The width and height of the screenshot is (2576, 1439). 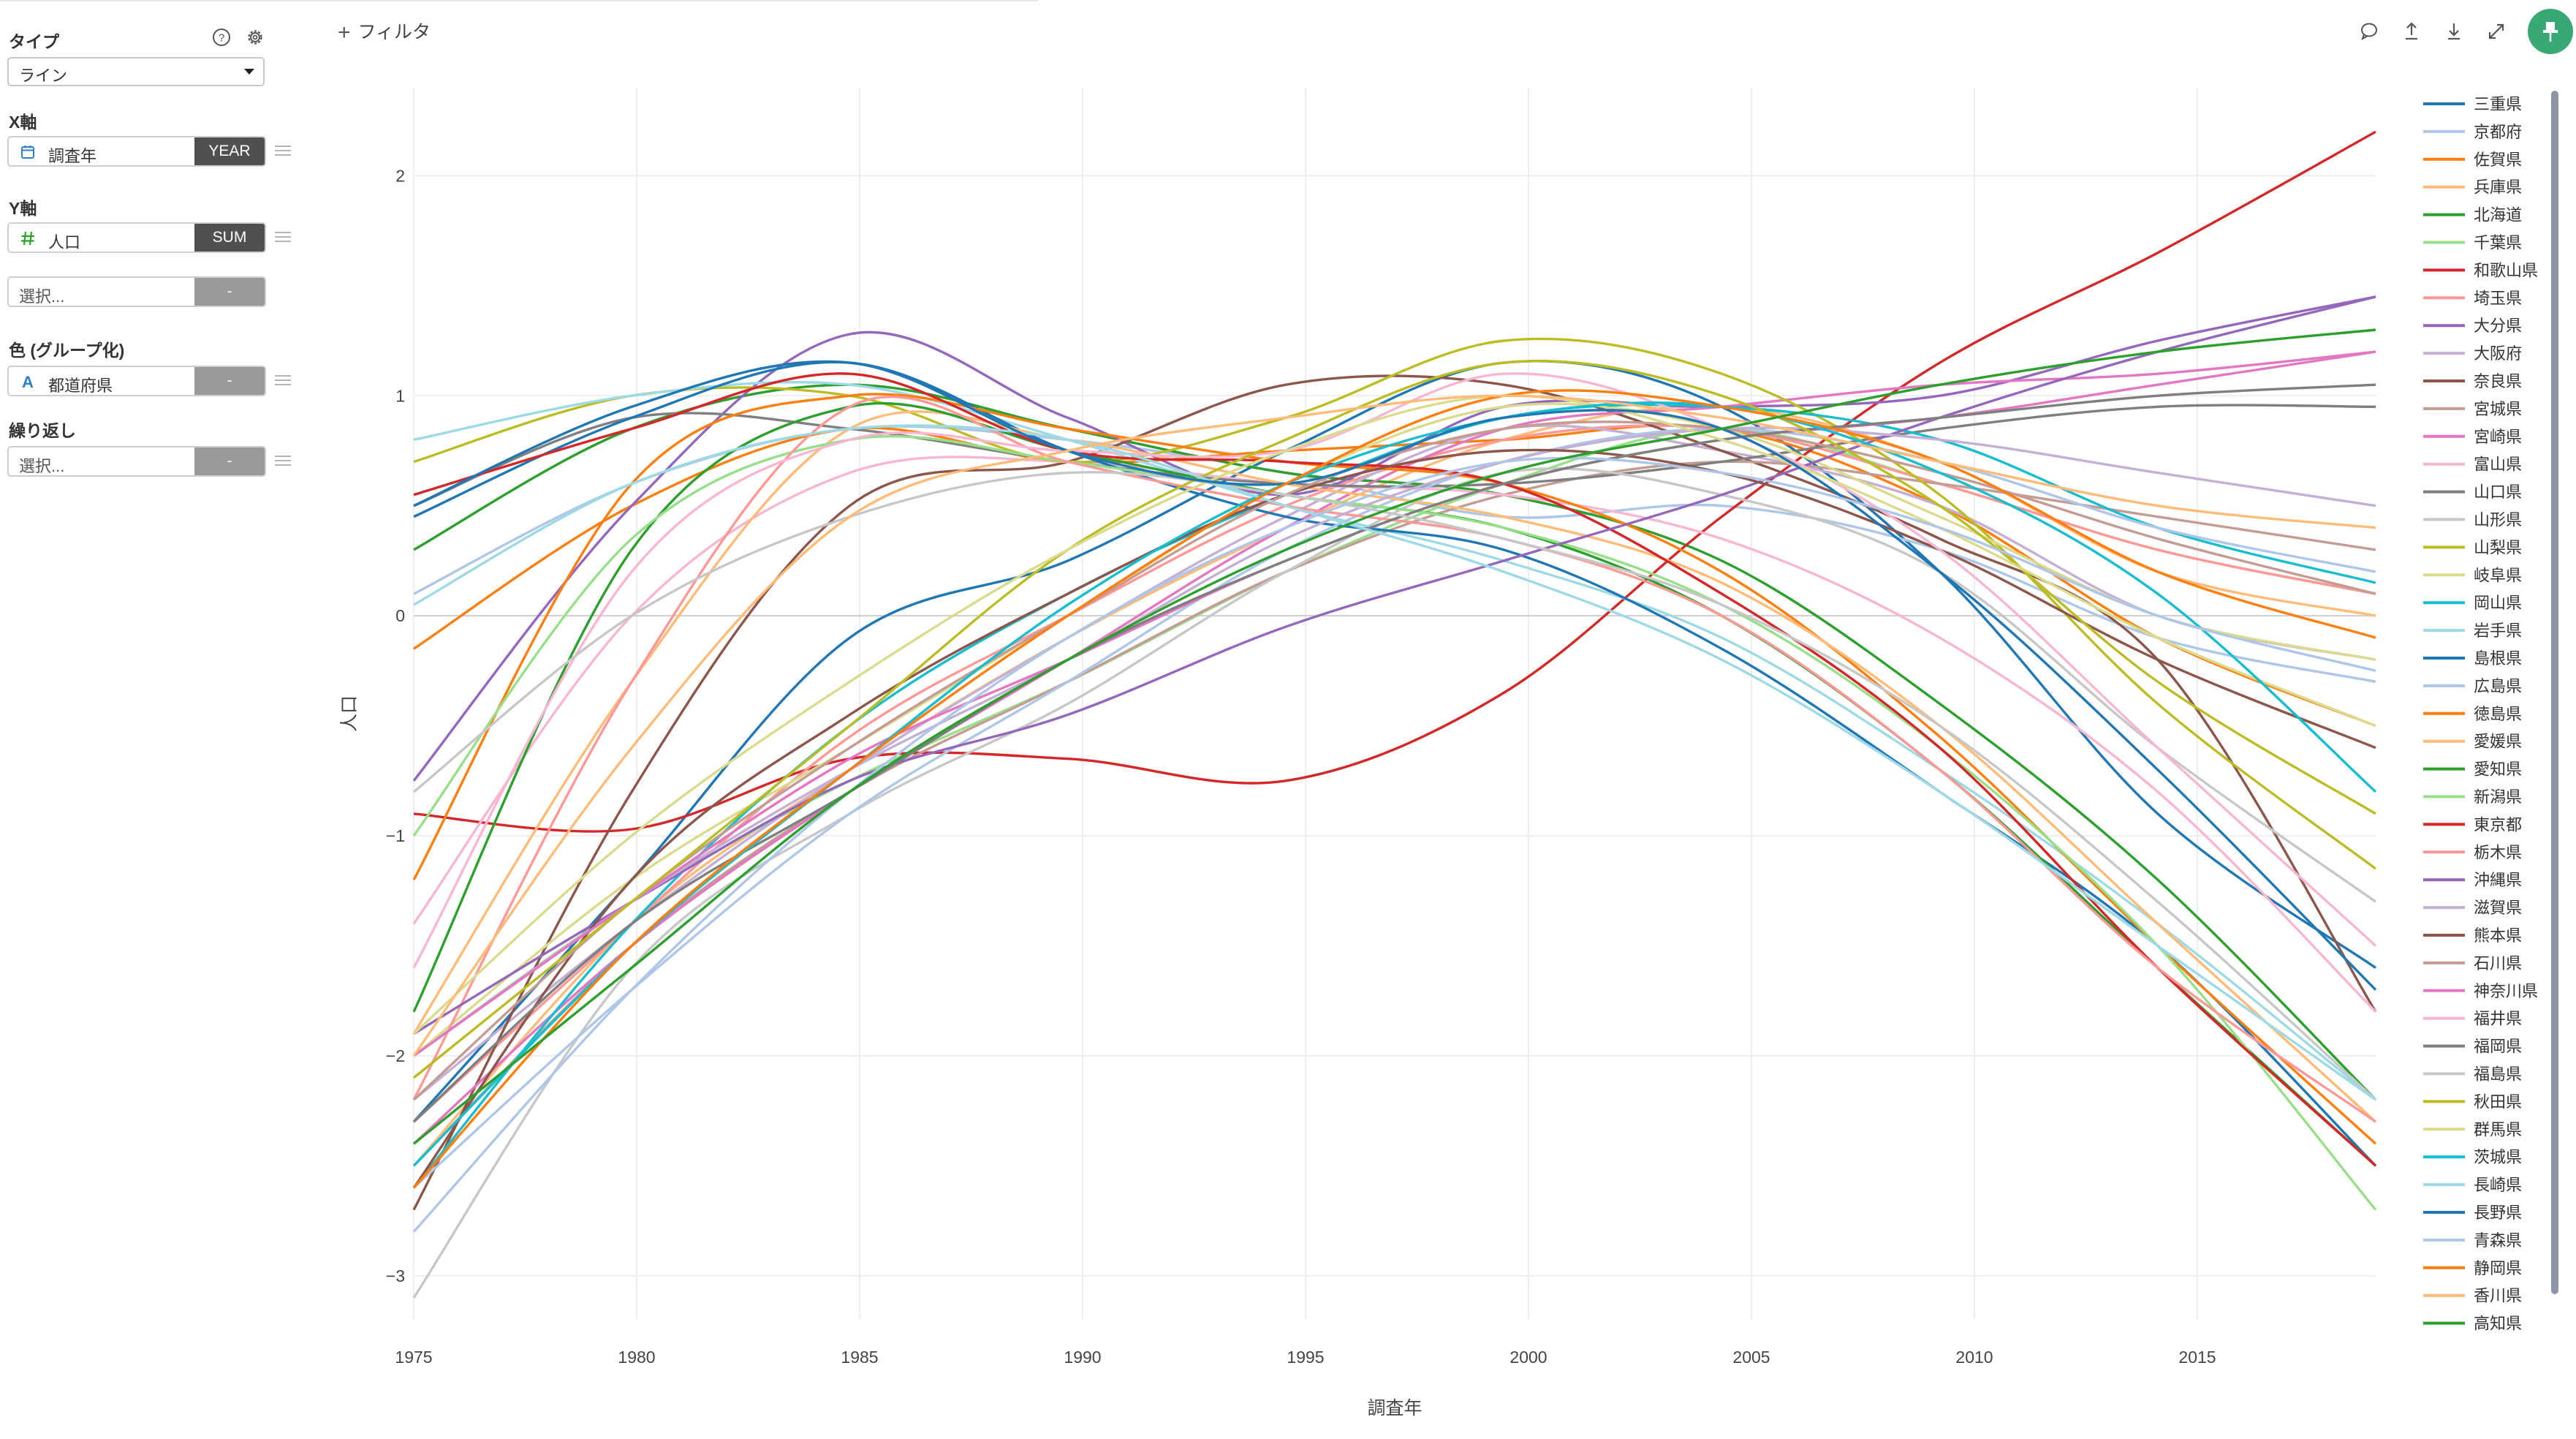 What do you see at coordinates (2472, 935) in the screenshot?
I see `legend-item: 熊本県` at bounding box center [2472, 935].